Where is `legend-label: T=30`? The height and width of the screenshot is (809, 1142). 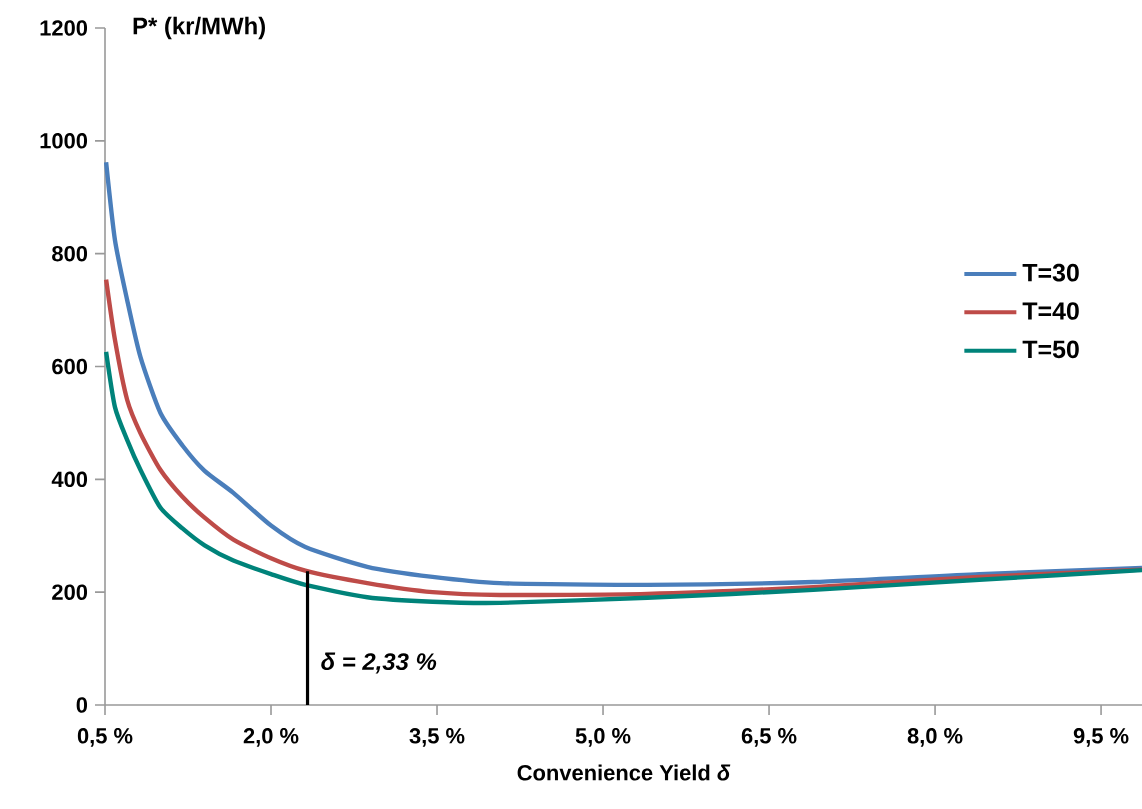
legend-label: T=30 is located at coordinates (1050, 272).